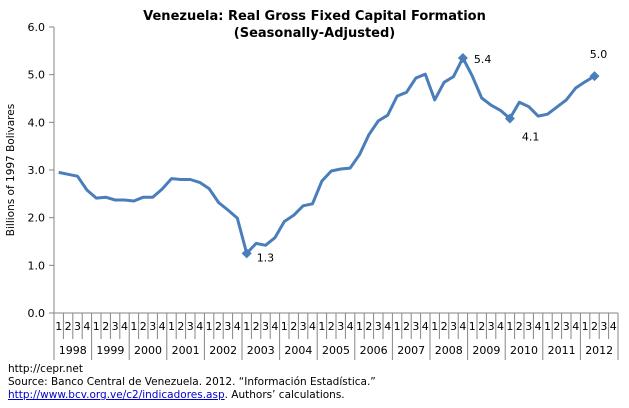  Describe the element at coordinates (223, 350) in the screenshot. I see `x-year-label: 2002` at that location.